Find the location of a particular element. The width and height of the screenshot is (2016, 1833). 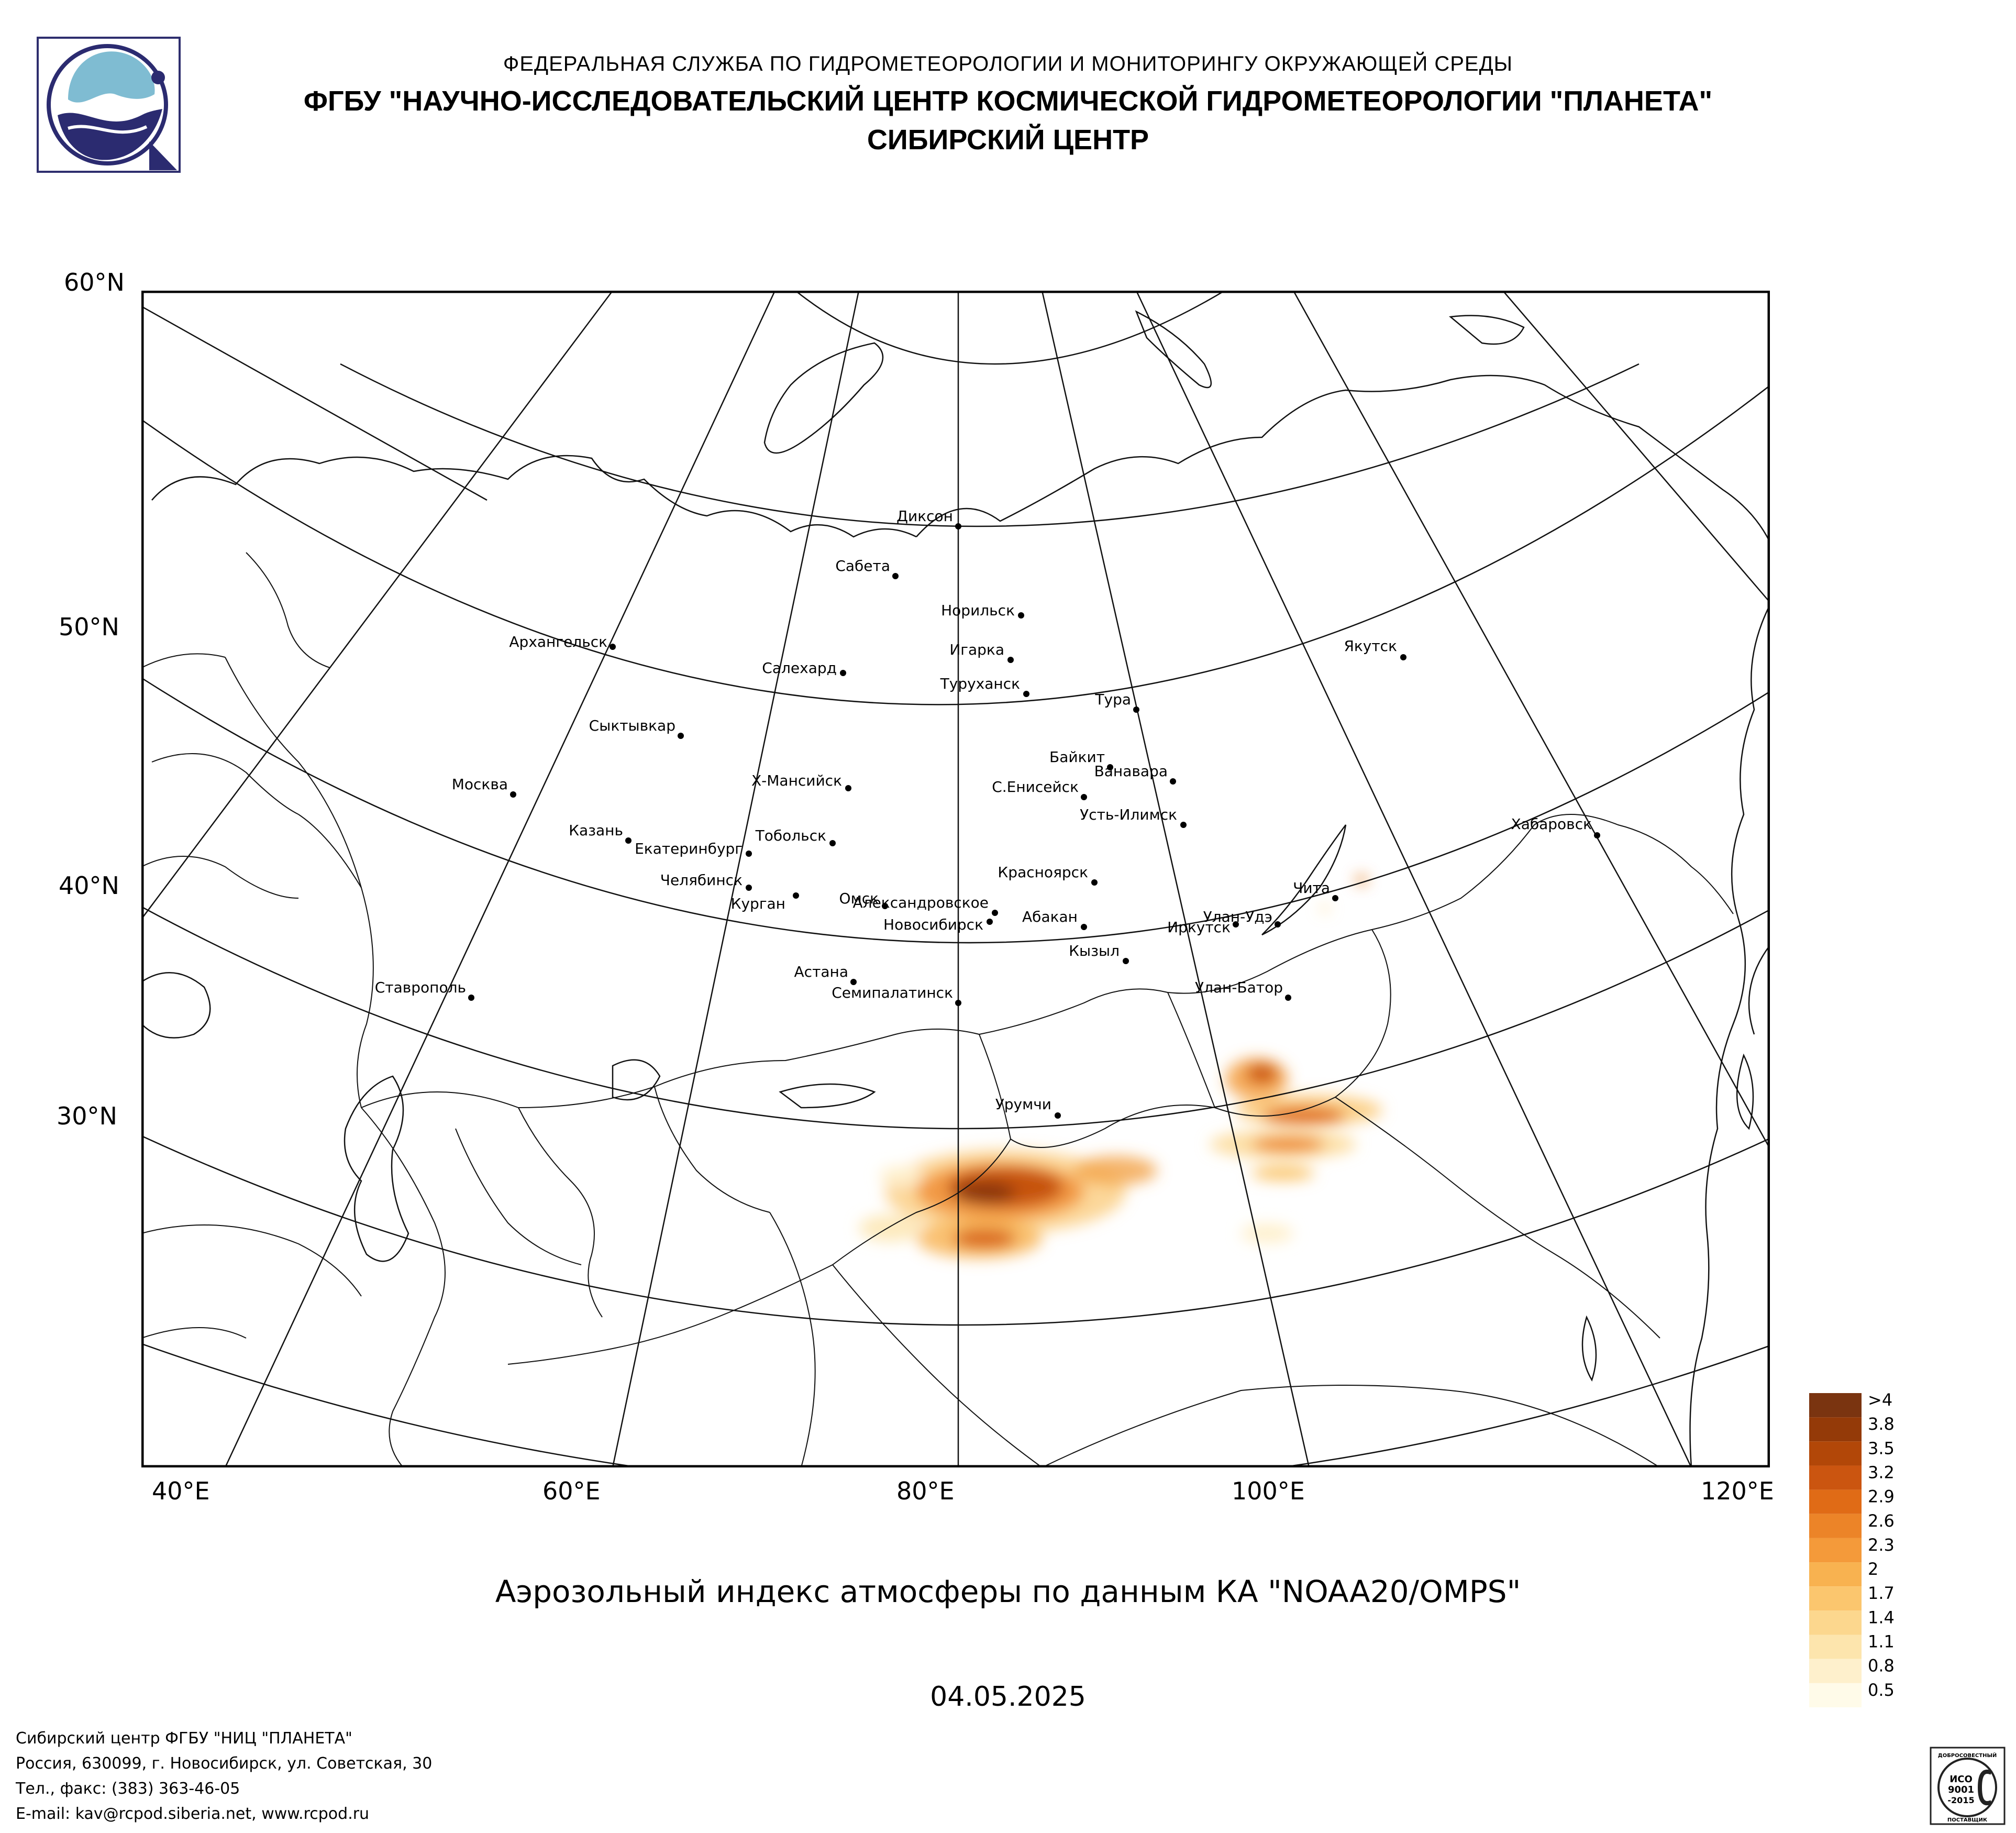

city-marker: Байкит is located at coordinates (1081, 759).